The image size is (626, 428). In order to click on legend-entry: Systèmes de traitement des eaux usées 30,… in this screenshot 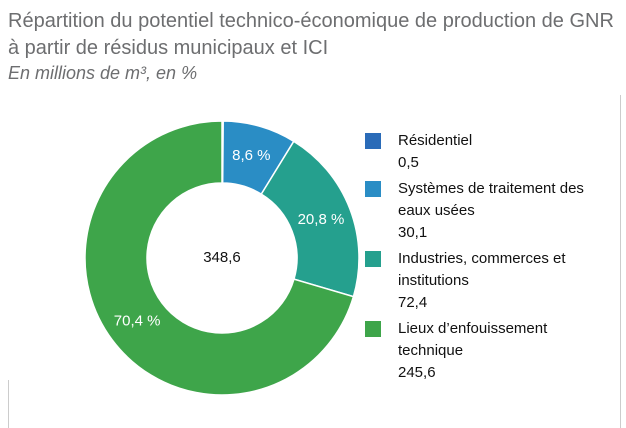, I will do `click(490, 211)`.